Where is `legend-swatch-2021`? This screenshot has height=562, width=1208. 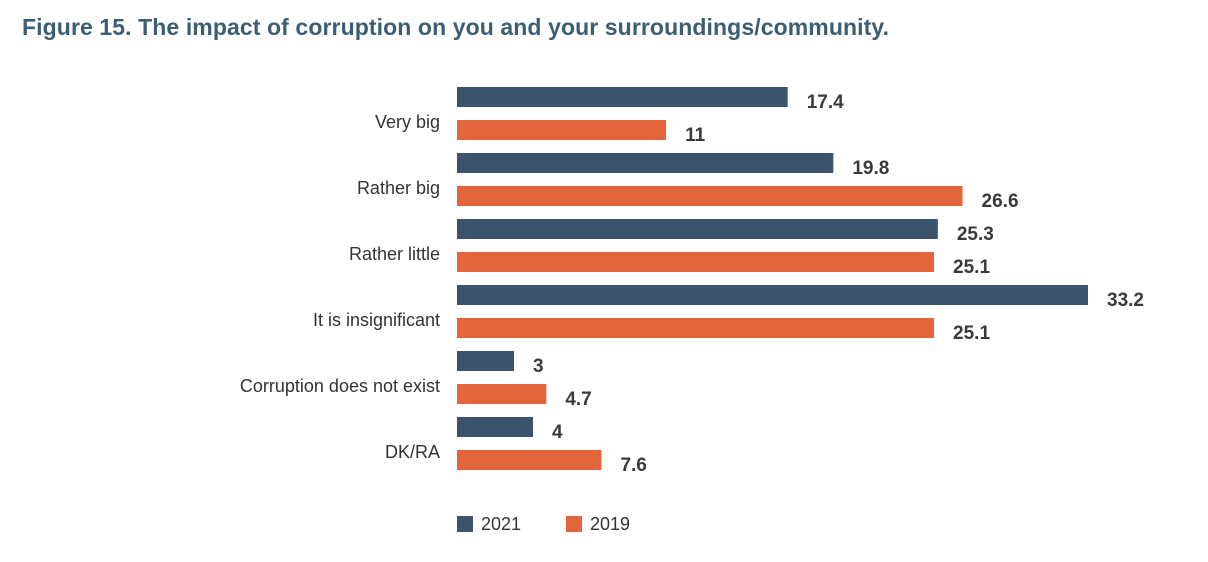
legend-swatch-2021 is located at coordinates (465, 524).